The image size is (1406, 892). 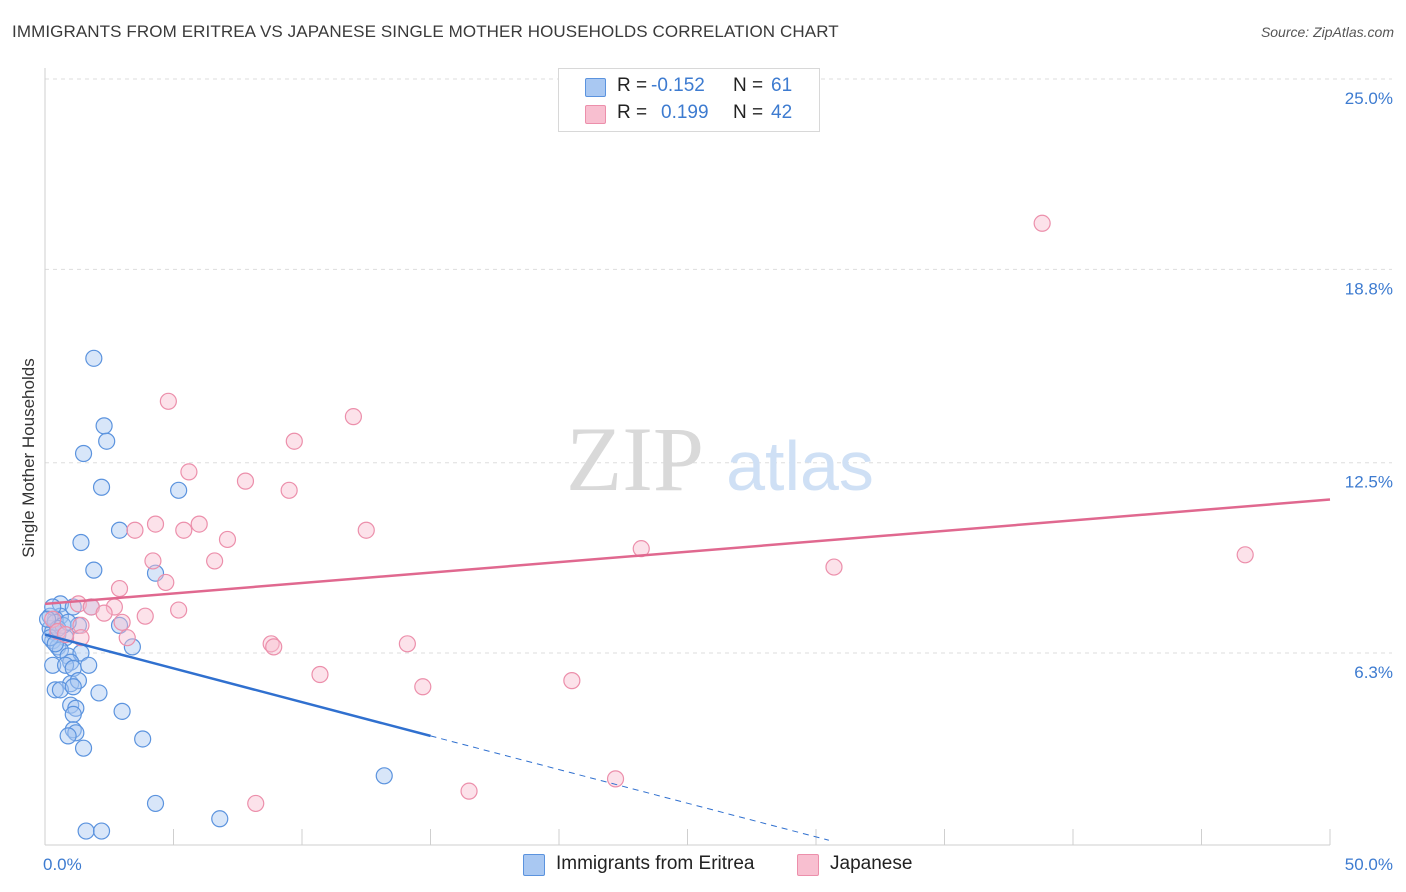 I want to click on y-axis-label: Single Mother Households, so click(x=28, y=457).